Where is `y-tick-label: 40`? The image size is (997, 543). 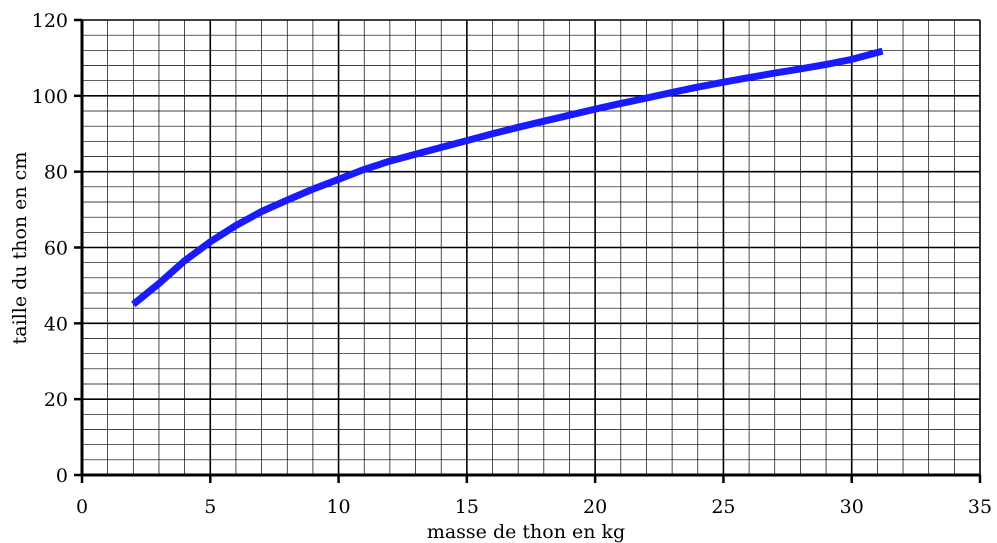 y-tick-label: 40 is located at coordinates (56, 324).